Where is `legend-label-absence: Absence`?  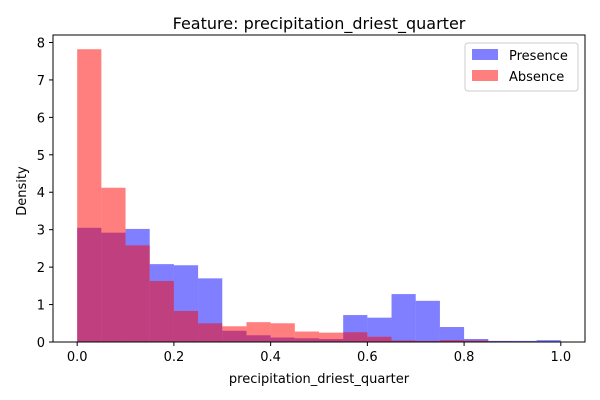
legend-label-absence: Absence is located at coordinates (536, 77).